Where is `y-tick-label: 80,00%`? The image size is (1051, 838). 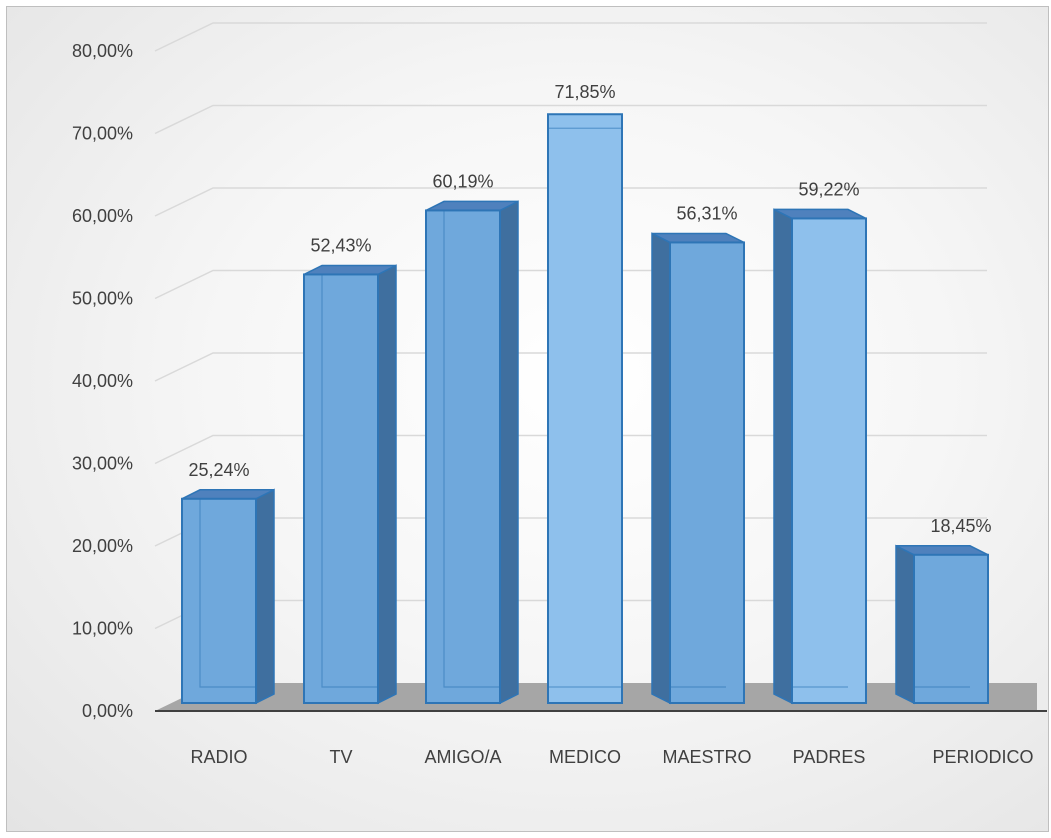
y-tick-label: 80,00% is located at coordinates (102, 51).